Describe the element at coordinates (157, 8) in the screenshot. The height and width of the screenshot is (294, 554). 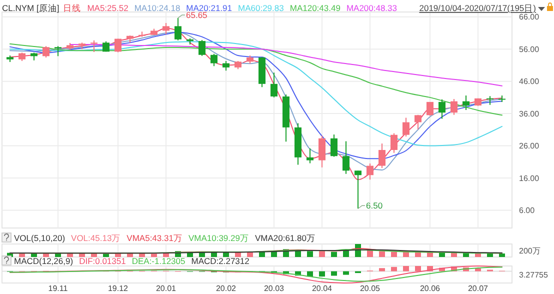
I see `text: MA10:24.18` at that location.